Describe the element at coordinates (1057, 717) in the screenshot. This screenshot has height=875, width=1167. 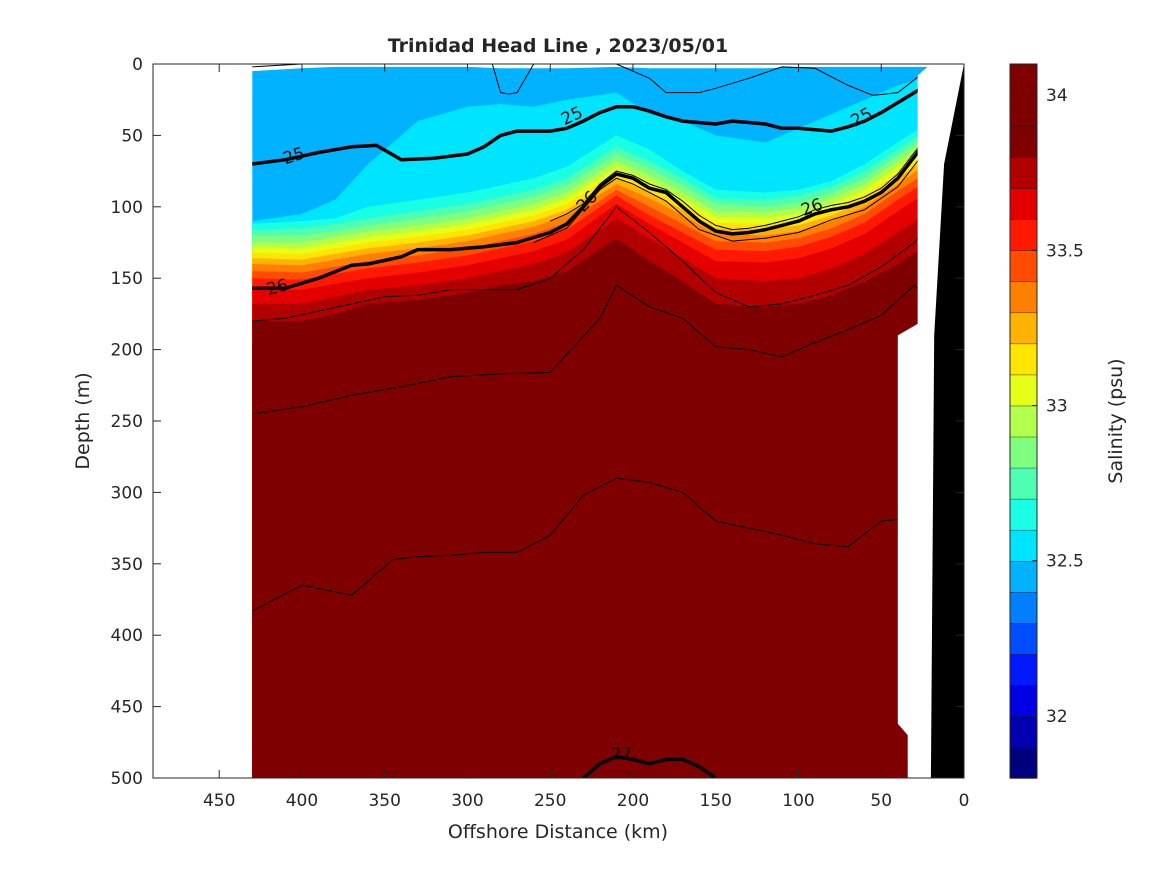
I see `colorbar-tick-label: 32` at that location.